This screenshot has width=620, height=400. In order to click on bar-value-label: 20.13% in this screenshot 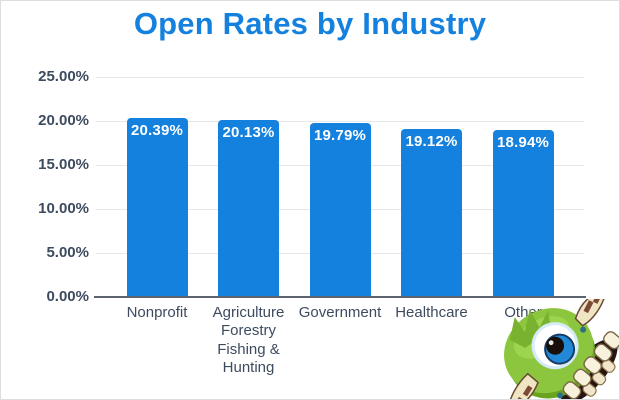, I will do `click(248, 132)`.